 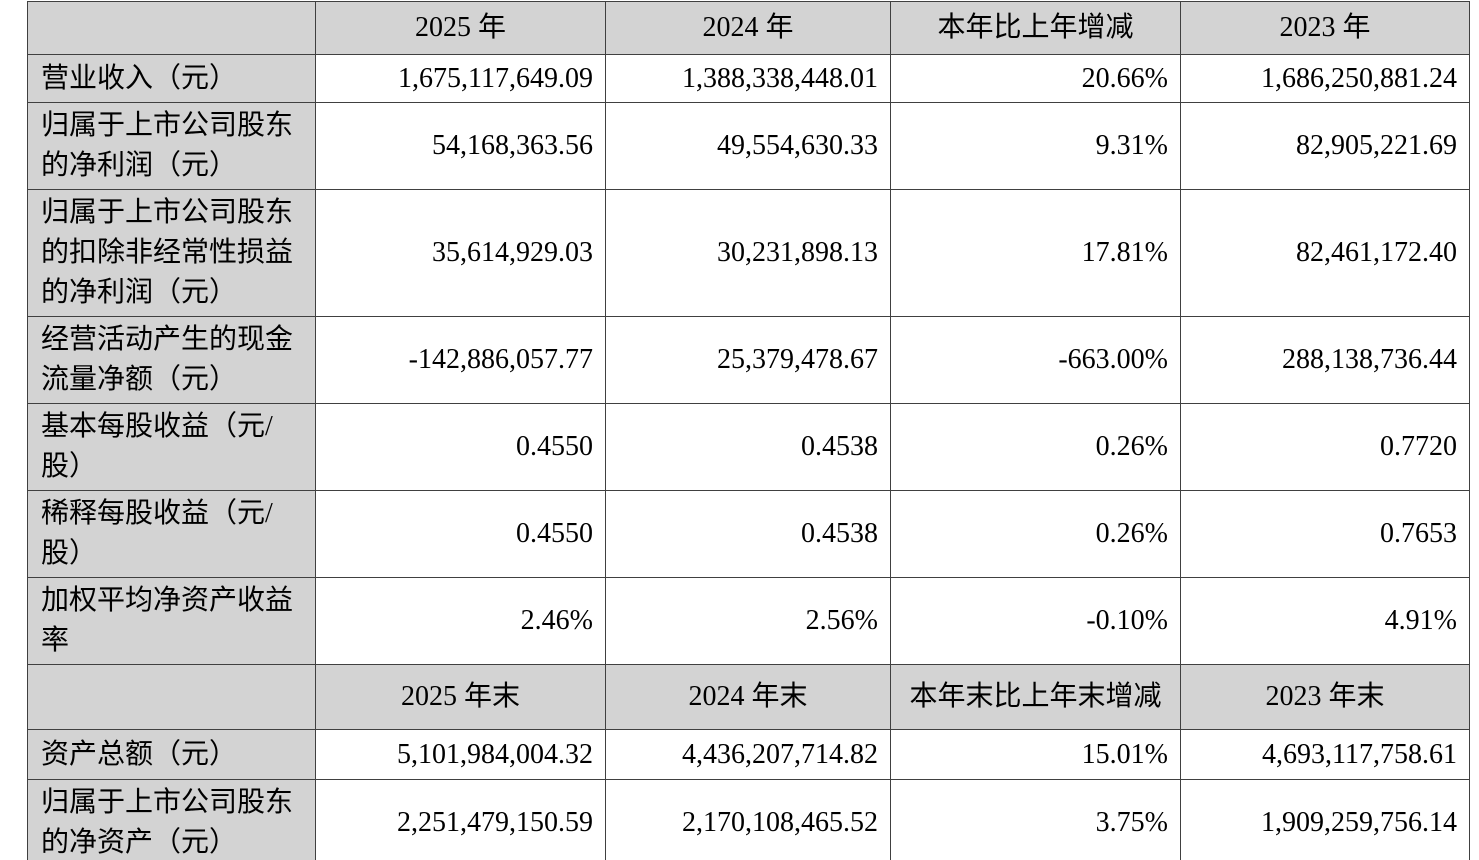 What do you see at coordinates (460, 621) in the screenshot?
I see `cell-value: 2.46%` at bounding box center [460, 621].